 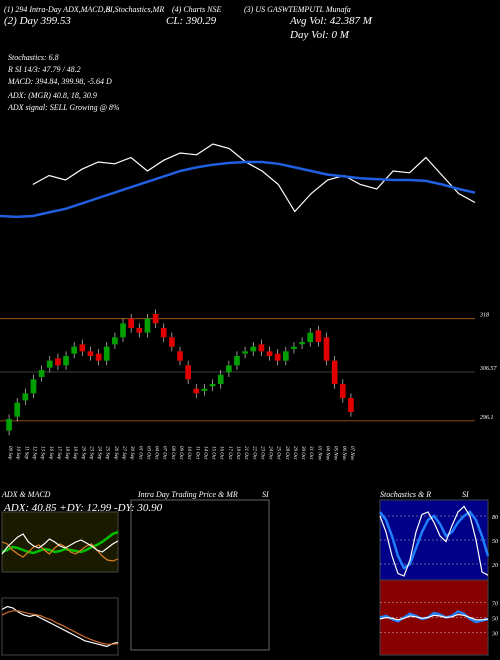 What do you see at coordinates (331, 21) in the screenshot?
I see `header-avgvol: Avg Vol: 42.387 M` at bounding box center [331, 21].